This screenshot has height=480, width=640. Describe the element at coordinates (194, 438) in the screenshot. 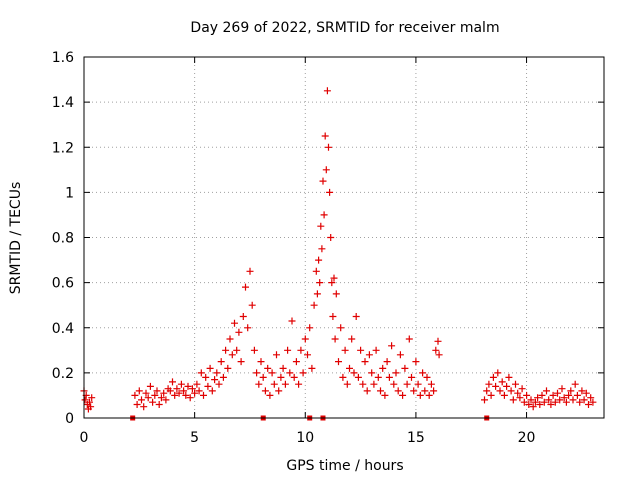

I see `x-tick-label: 5` at that location.